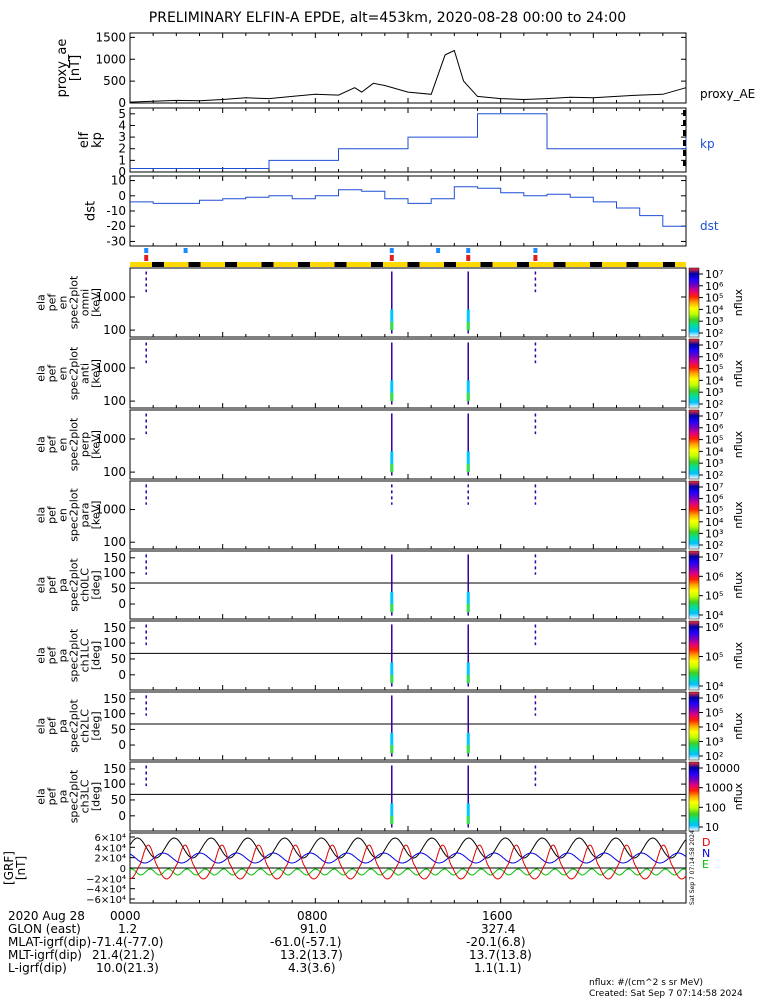 The image size is (775, 1000). I want to click on y-tick-label: 2, so click(122, 149).